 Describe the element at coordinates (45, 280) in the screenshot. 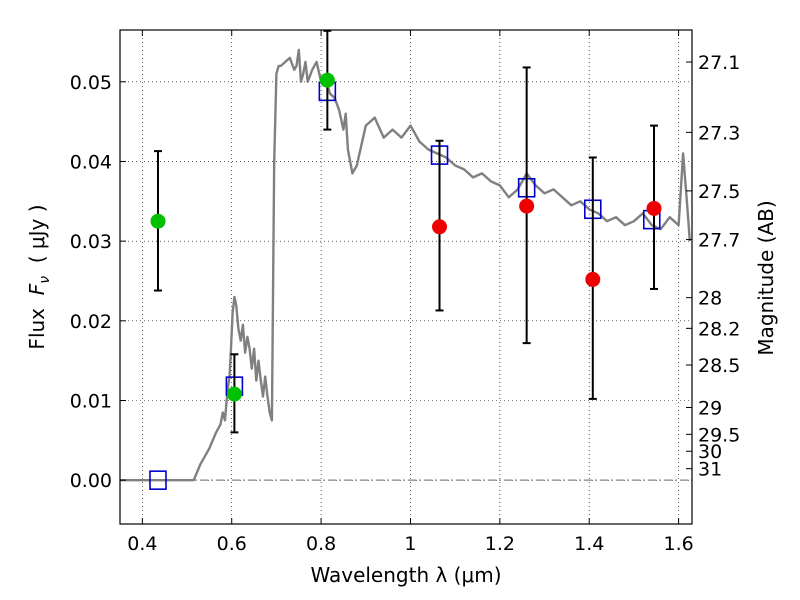

I see `y-axis-label-subscript: ν` at that location.